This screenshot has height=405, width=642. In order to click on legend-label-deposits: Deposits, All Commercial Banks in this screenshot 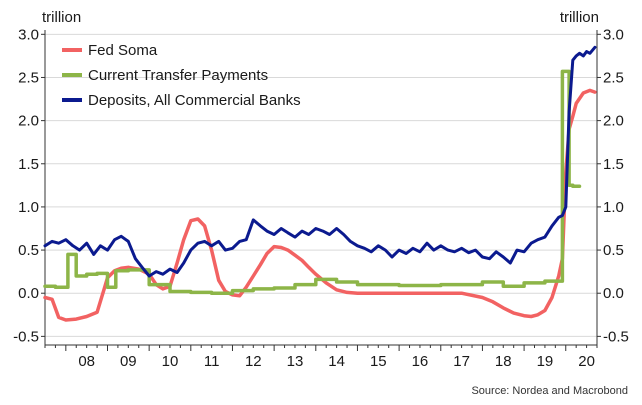, I will do `click(194, 100)`.